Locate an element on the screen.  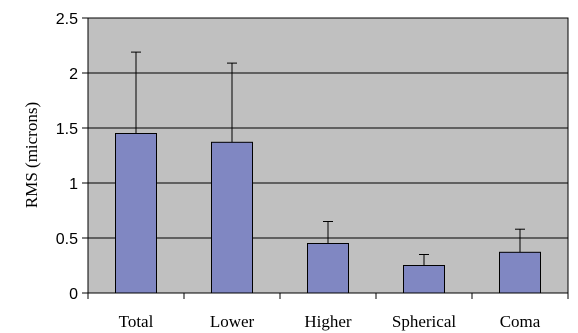
y-axis-title: RMS (microns) is located at coordinates (31, 155).